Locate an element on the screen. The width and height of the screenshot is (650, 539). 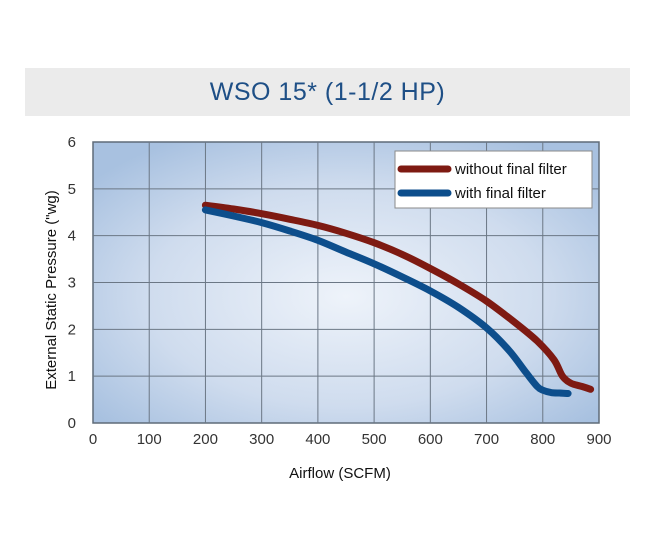
x-tick-label: 200 is located at coordinates (205, 439).